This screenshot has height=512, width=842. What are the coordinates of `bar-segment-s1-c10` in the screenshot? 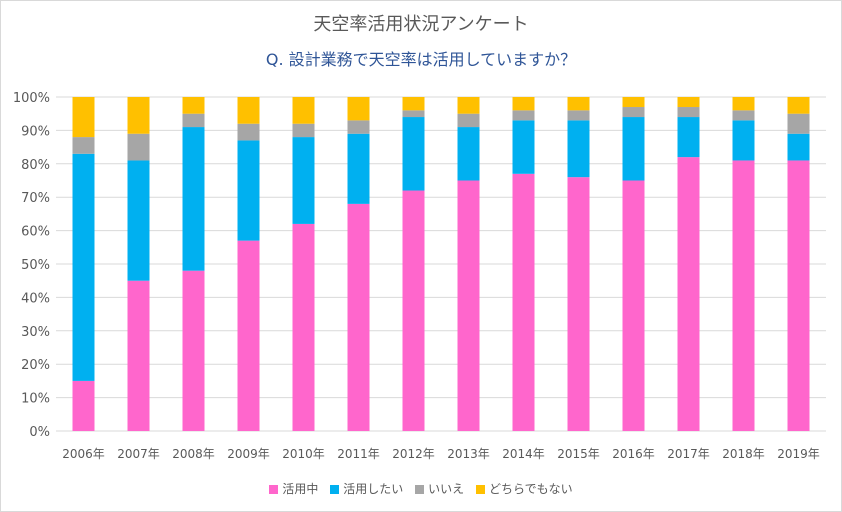 It's located at (633, 149).